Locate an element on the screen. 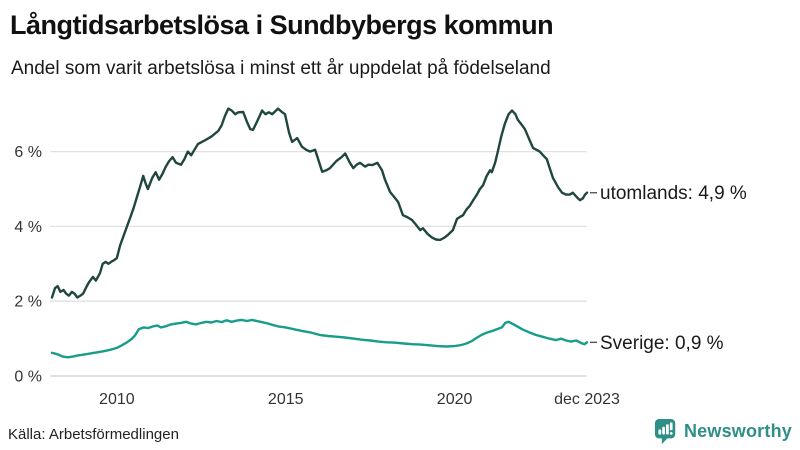 The image size is (800, 450). series-line-Sverige is located at coordinates (319, 338).